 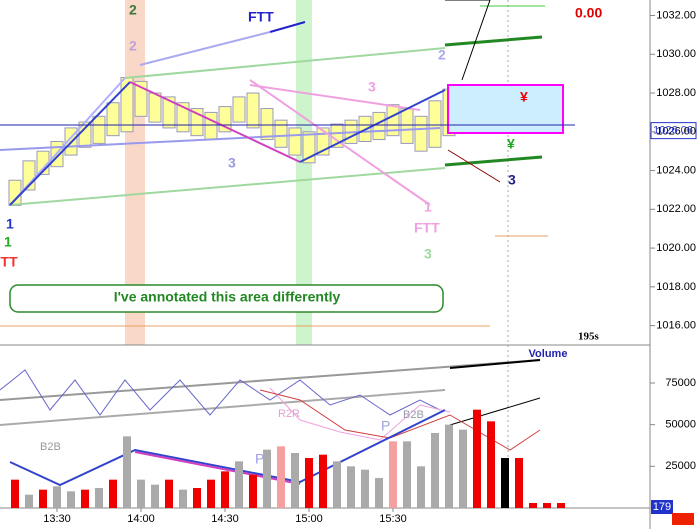 I want to click on y-tick-label: 50000, so click(x=680, y=425).